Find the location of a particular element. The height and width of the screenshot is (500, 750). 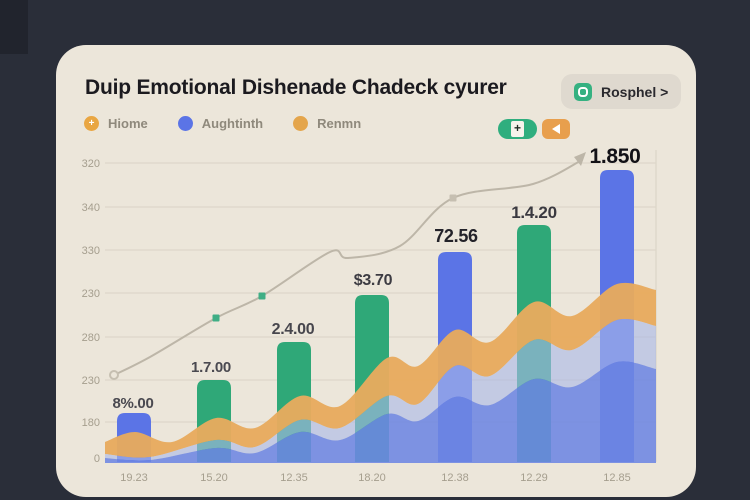

green-toggle: + is located at coordinates (517, 129).